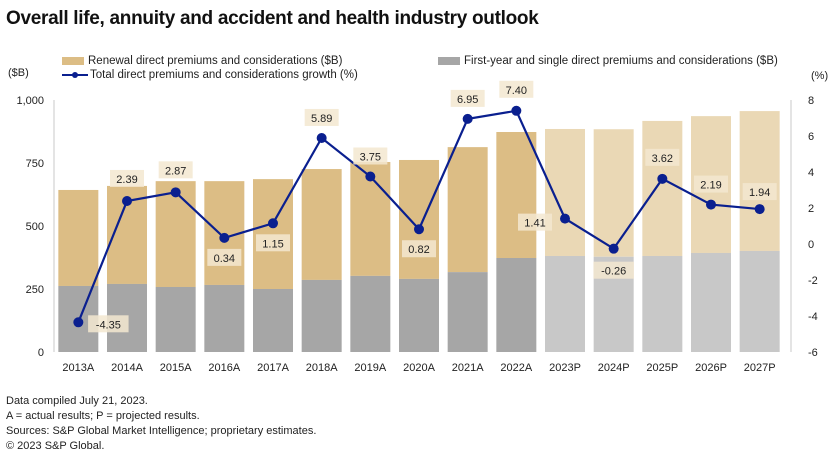 This screenshot has height=465, width=836. Describe the element at coordinates (449, 61) in the screenshot. I see `first-year-swatch` at that location.